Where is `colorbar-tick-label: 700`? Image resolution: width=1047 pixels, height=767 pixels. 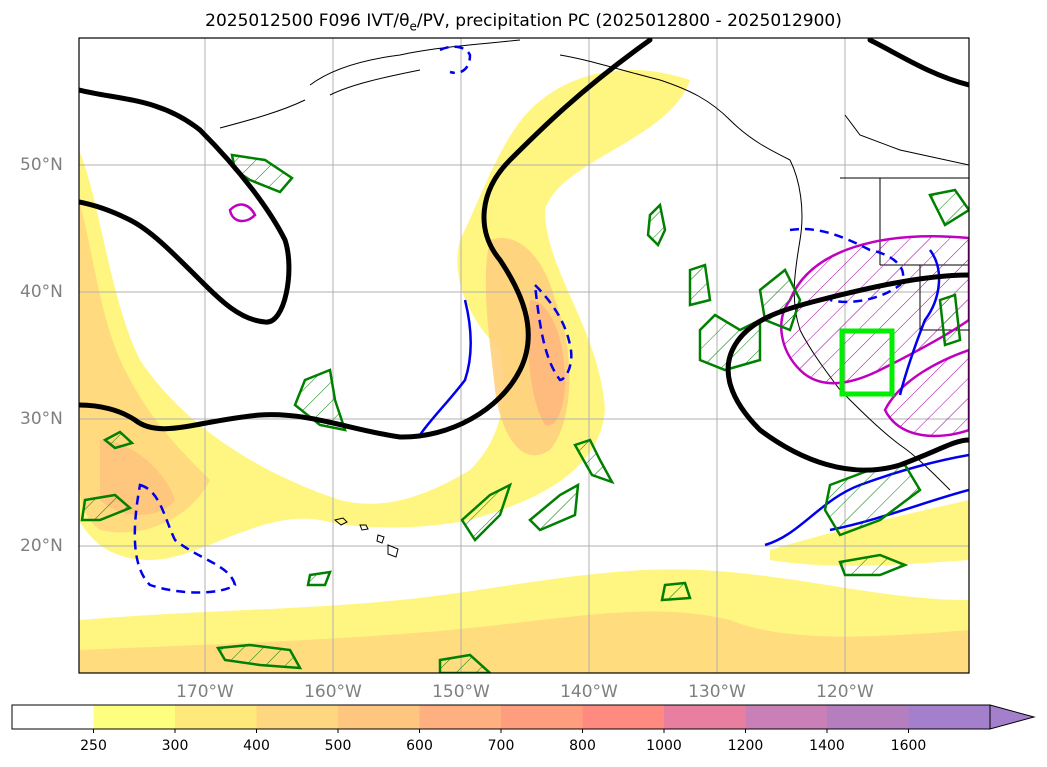 colorbar-tick-label: 700 is located at coordinates (501, 746).